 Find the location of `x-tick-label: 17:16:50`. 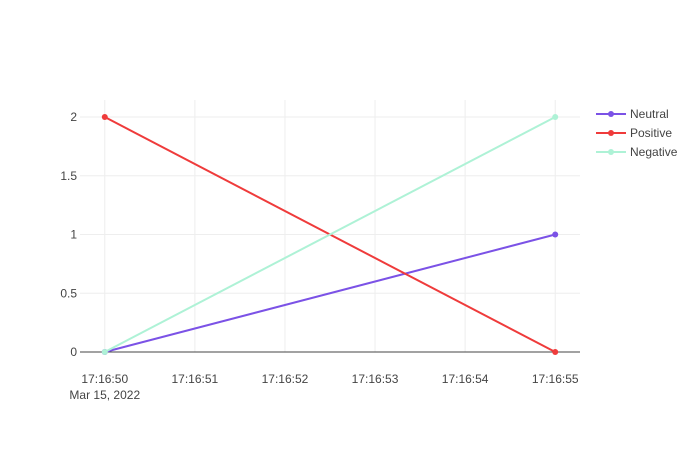

x-tick-label: 17:16:50 is located at coordinates (104, 379).